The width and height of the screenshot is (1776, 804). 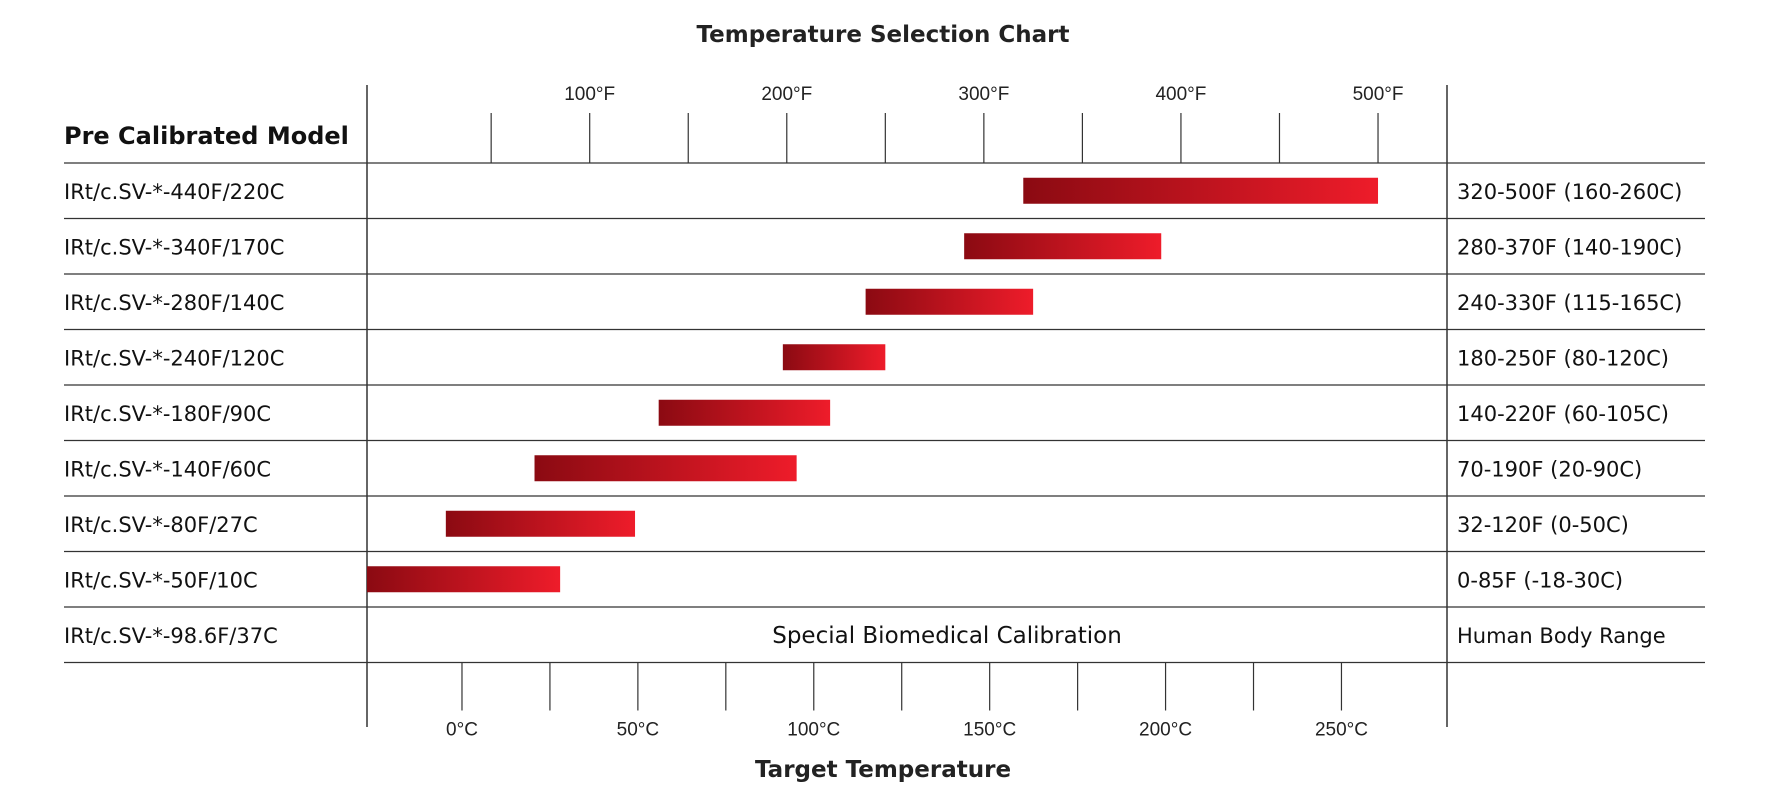 I want to click on range-label: 70-190F (20-90C), so click(x=1549, y=469).